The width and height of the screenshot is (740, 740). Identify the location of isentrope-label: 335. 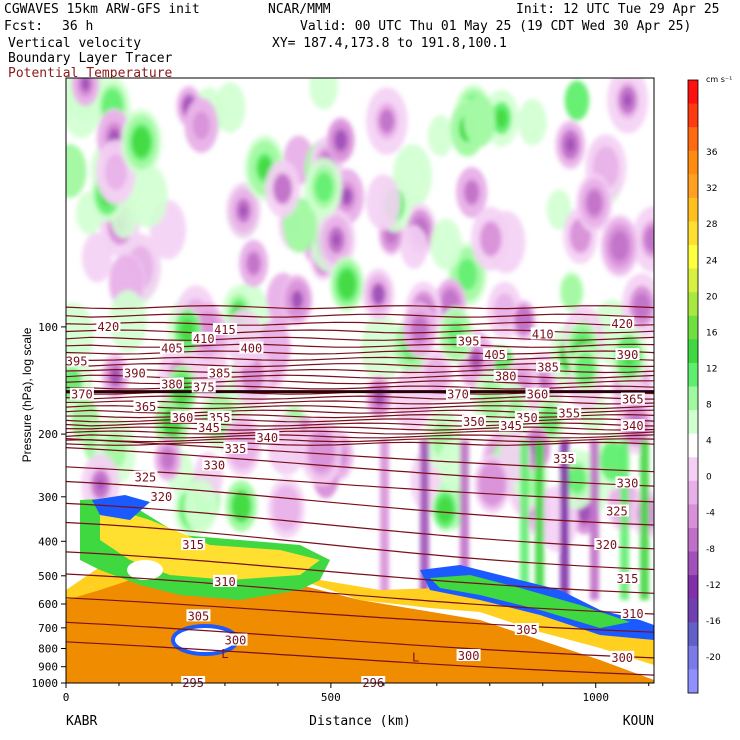
(564, 459).